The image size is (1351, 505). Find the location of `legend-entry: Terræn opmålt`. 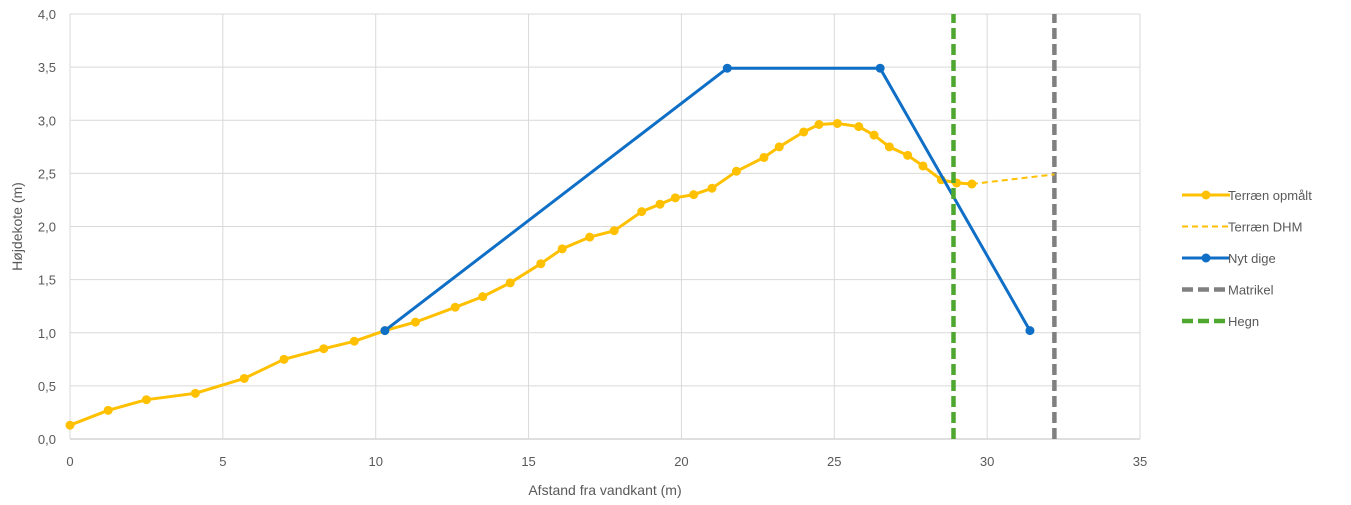

legend-entry: Terræn opmålt is located at coordinates (1247, 195).